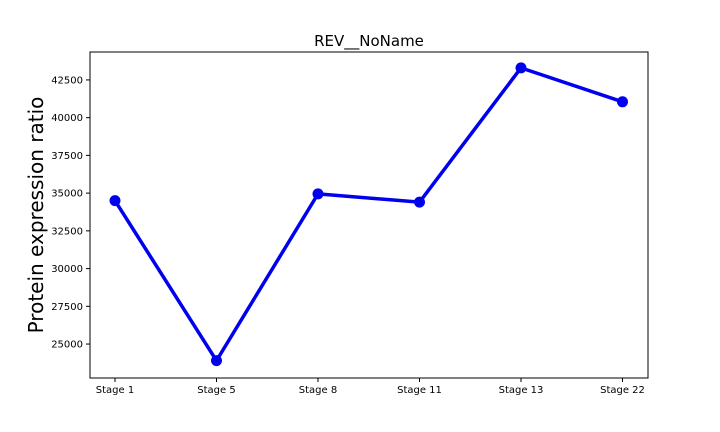  Describe the element at coordinates (369, 41) in the screenshot. I see `chart-title: REV__NoName` at that location.